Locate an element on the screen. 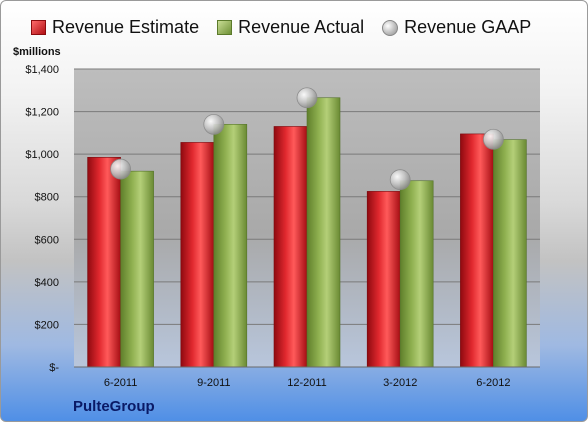  legend-swatch-estimate is located at coordinates (38, 27).